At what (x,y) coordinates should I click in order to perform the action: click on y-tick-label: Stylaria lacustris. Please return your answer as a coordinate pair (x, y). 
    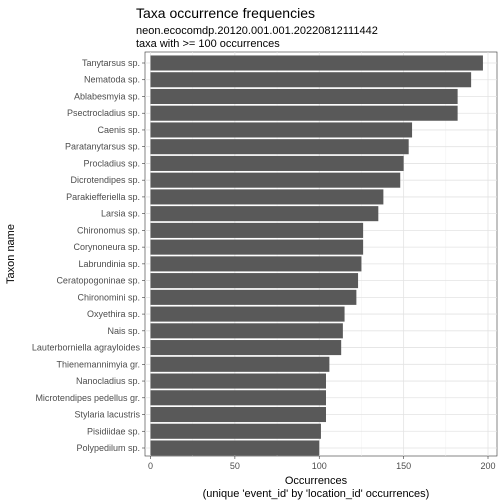
    Looking at the image, I should click on (107, 415).